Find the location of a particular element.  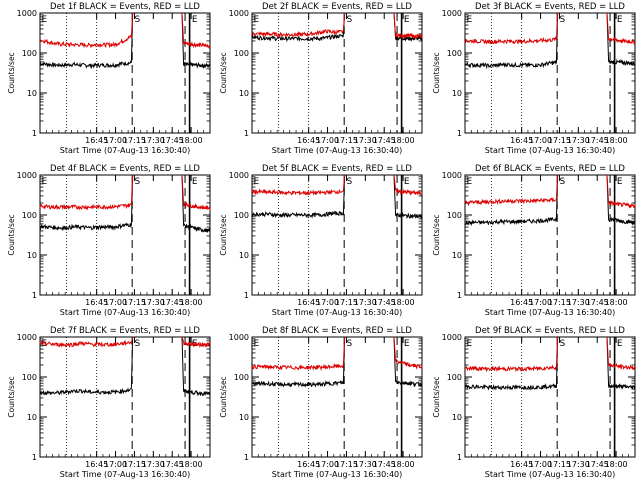

panel-title: Det 9f BLACK = Events, RED = LLD is located at coordinates (550, 331).